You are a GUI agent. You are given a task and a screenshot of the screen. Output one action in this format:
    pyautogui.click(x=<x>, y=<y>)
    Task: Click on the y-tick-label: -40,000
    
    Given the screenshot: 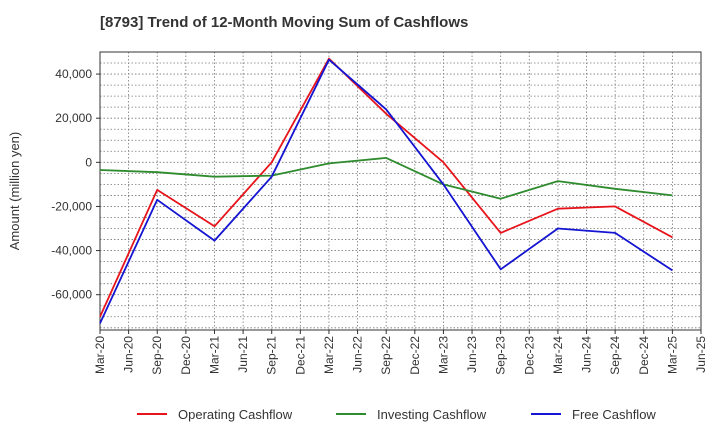 What is the action you would take?
    pyautogui.click(x=71, y=251)
    